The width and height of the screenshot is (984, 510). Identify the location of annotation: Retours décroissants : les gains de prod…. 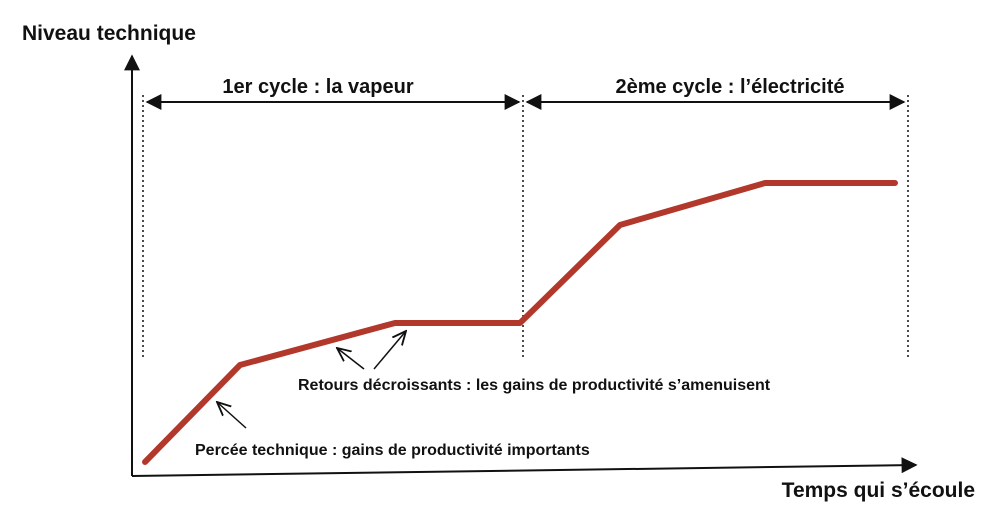
(534, 385).